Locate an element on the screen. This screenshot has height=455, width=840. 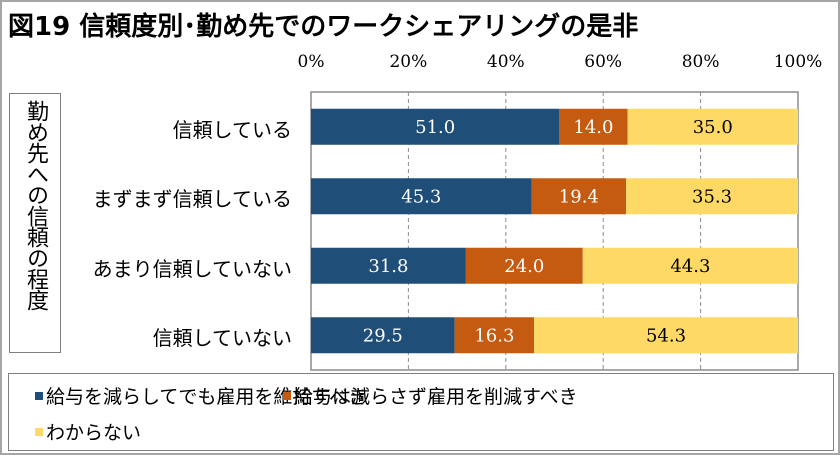
legend-item-dont-know: わからない is located at coordinates (88, 431).